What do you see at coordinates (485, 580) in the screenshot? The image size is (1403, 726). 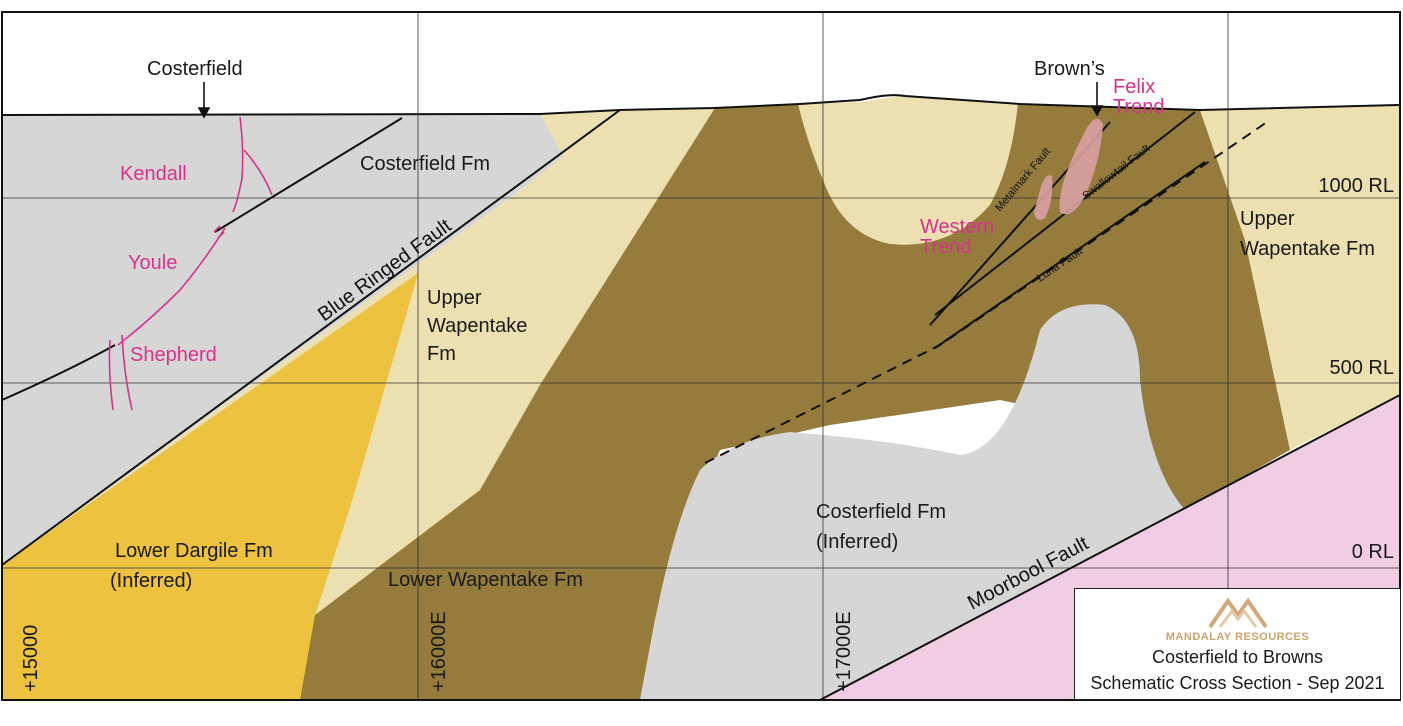 I see `label-lower-wapentake: Lower Wapentake Fm` at bounding box center [485, 580].